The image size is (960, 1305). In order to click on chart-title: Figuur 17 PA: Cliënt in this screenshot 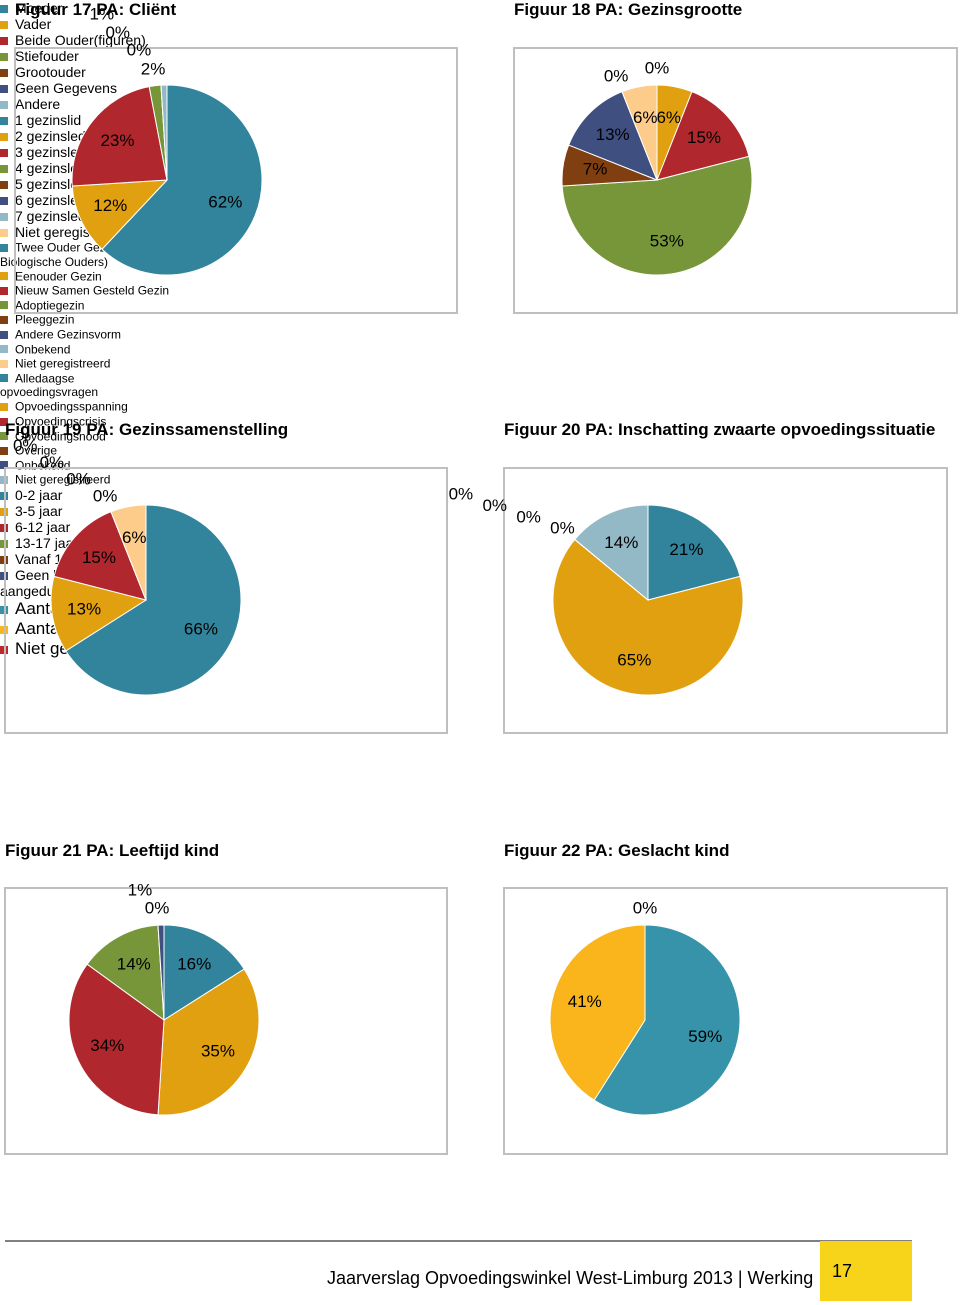, I will do `click(96, 9)`.